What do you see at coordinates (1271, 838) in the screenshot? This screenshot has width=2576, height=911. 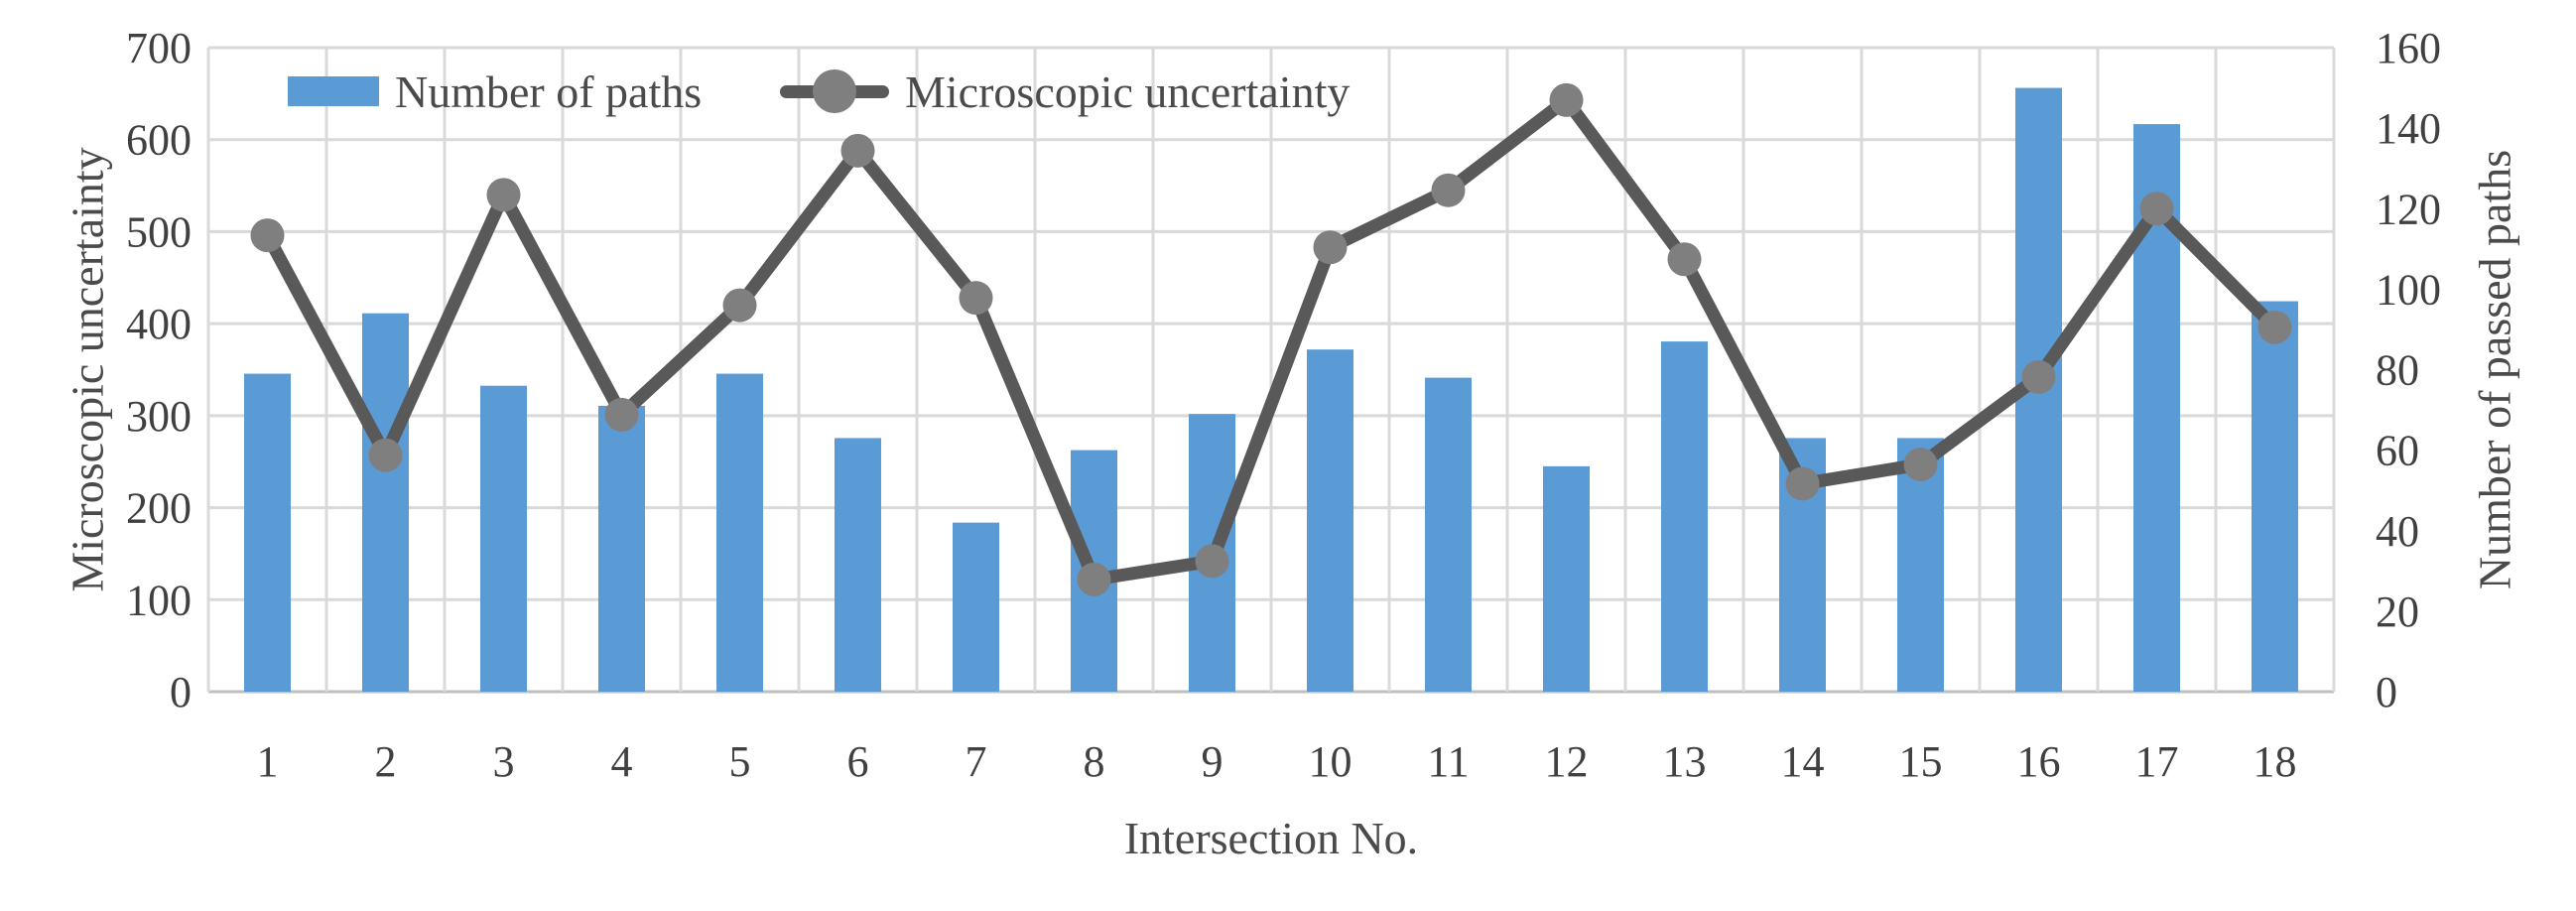 I see `x-axis-title: Intersection No.` at bounding box center [1271, 838].